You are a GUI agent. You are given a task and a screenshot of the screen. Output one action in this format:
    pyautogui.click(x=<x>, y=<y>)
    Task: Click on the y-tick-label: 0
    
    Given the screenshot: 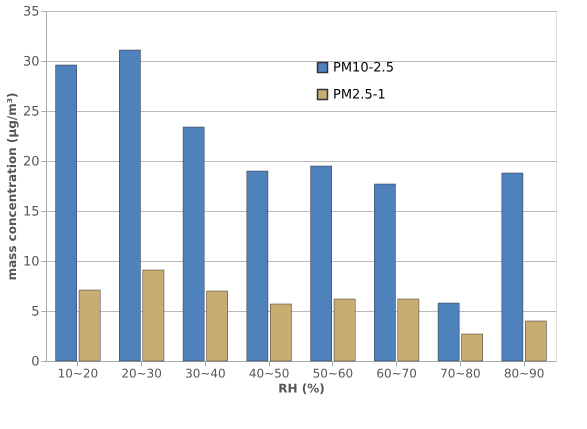 What is the action you would take?
    pyautogui.click(x=35, y=362)
    